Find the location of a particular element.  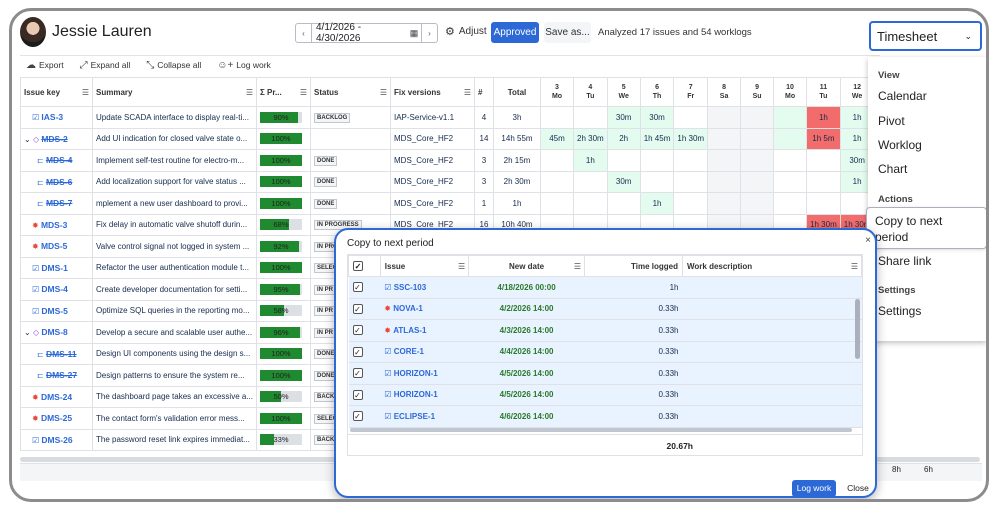

issue-key-cell: ⊏ MDS-6 is located at coordinates (56, 181).